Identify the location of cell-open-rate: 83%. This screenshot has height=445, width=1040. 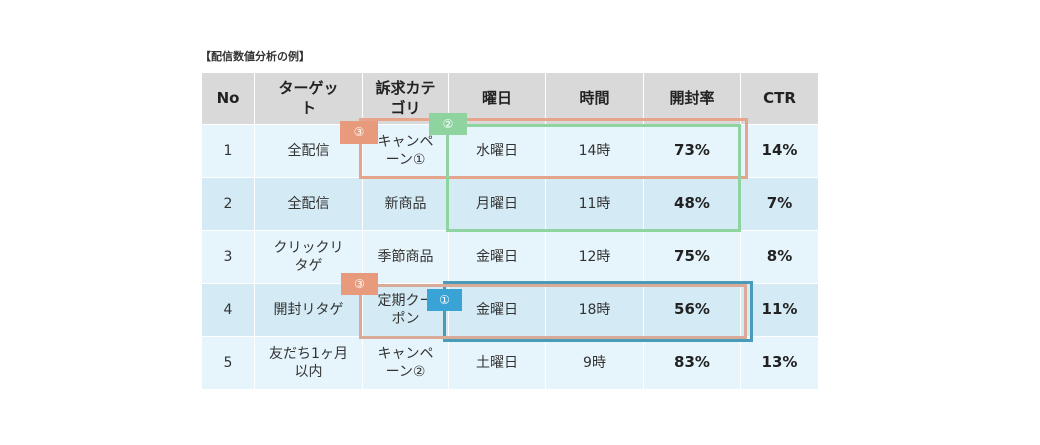
(692, 363).